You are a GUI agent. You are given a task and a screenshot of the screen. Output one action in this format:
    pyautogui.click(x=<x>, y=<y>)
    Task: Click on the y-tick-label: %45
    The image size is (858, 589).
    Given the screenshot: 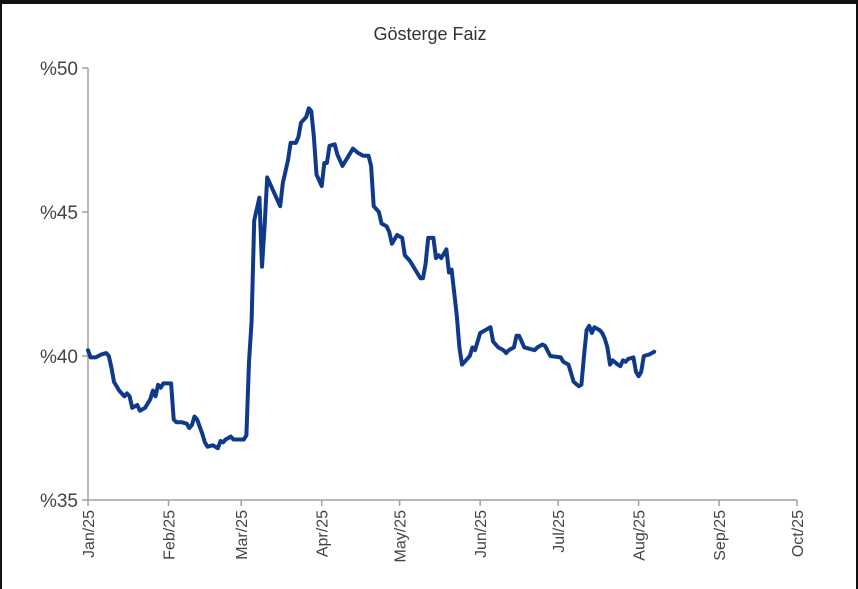 What is the action you would take?
    pyautogui.click(x=59, y=213)
    